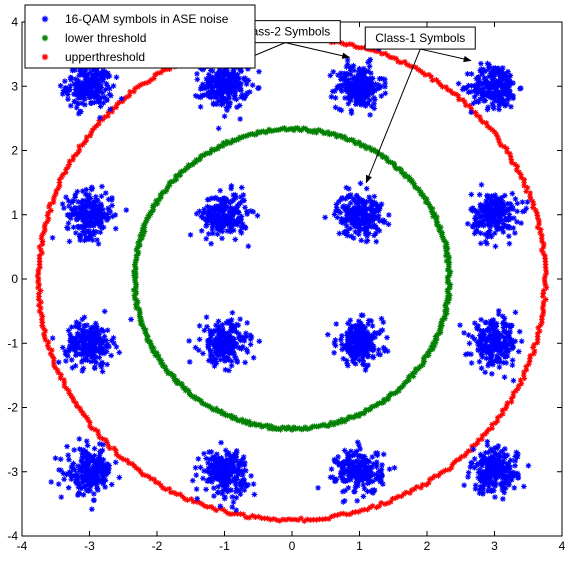  Describe the element at coordinates (420, 38) in the screenshot. I see `annotation-label: Class-1 Symbols` at that location.